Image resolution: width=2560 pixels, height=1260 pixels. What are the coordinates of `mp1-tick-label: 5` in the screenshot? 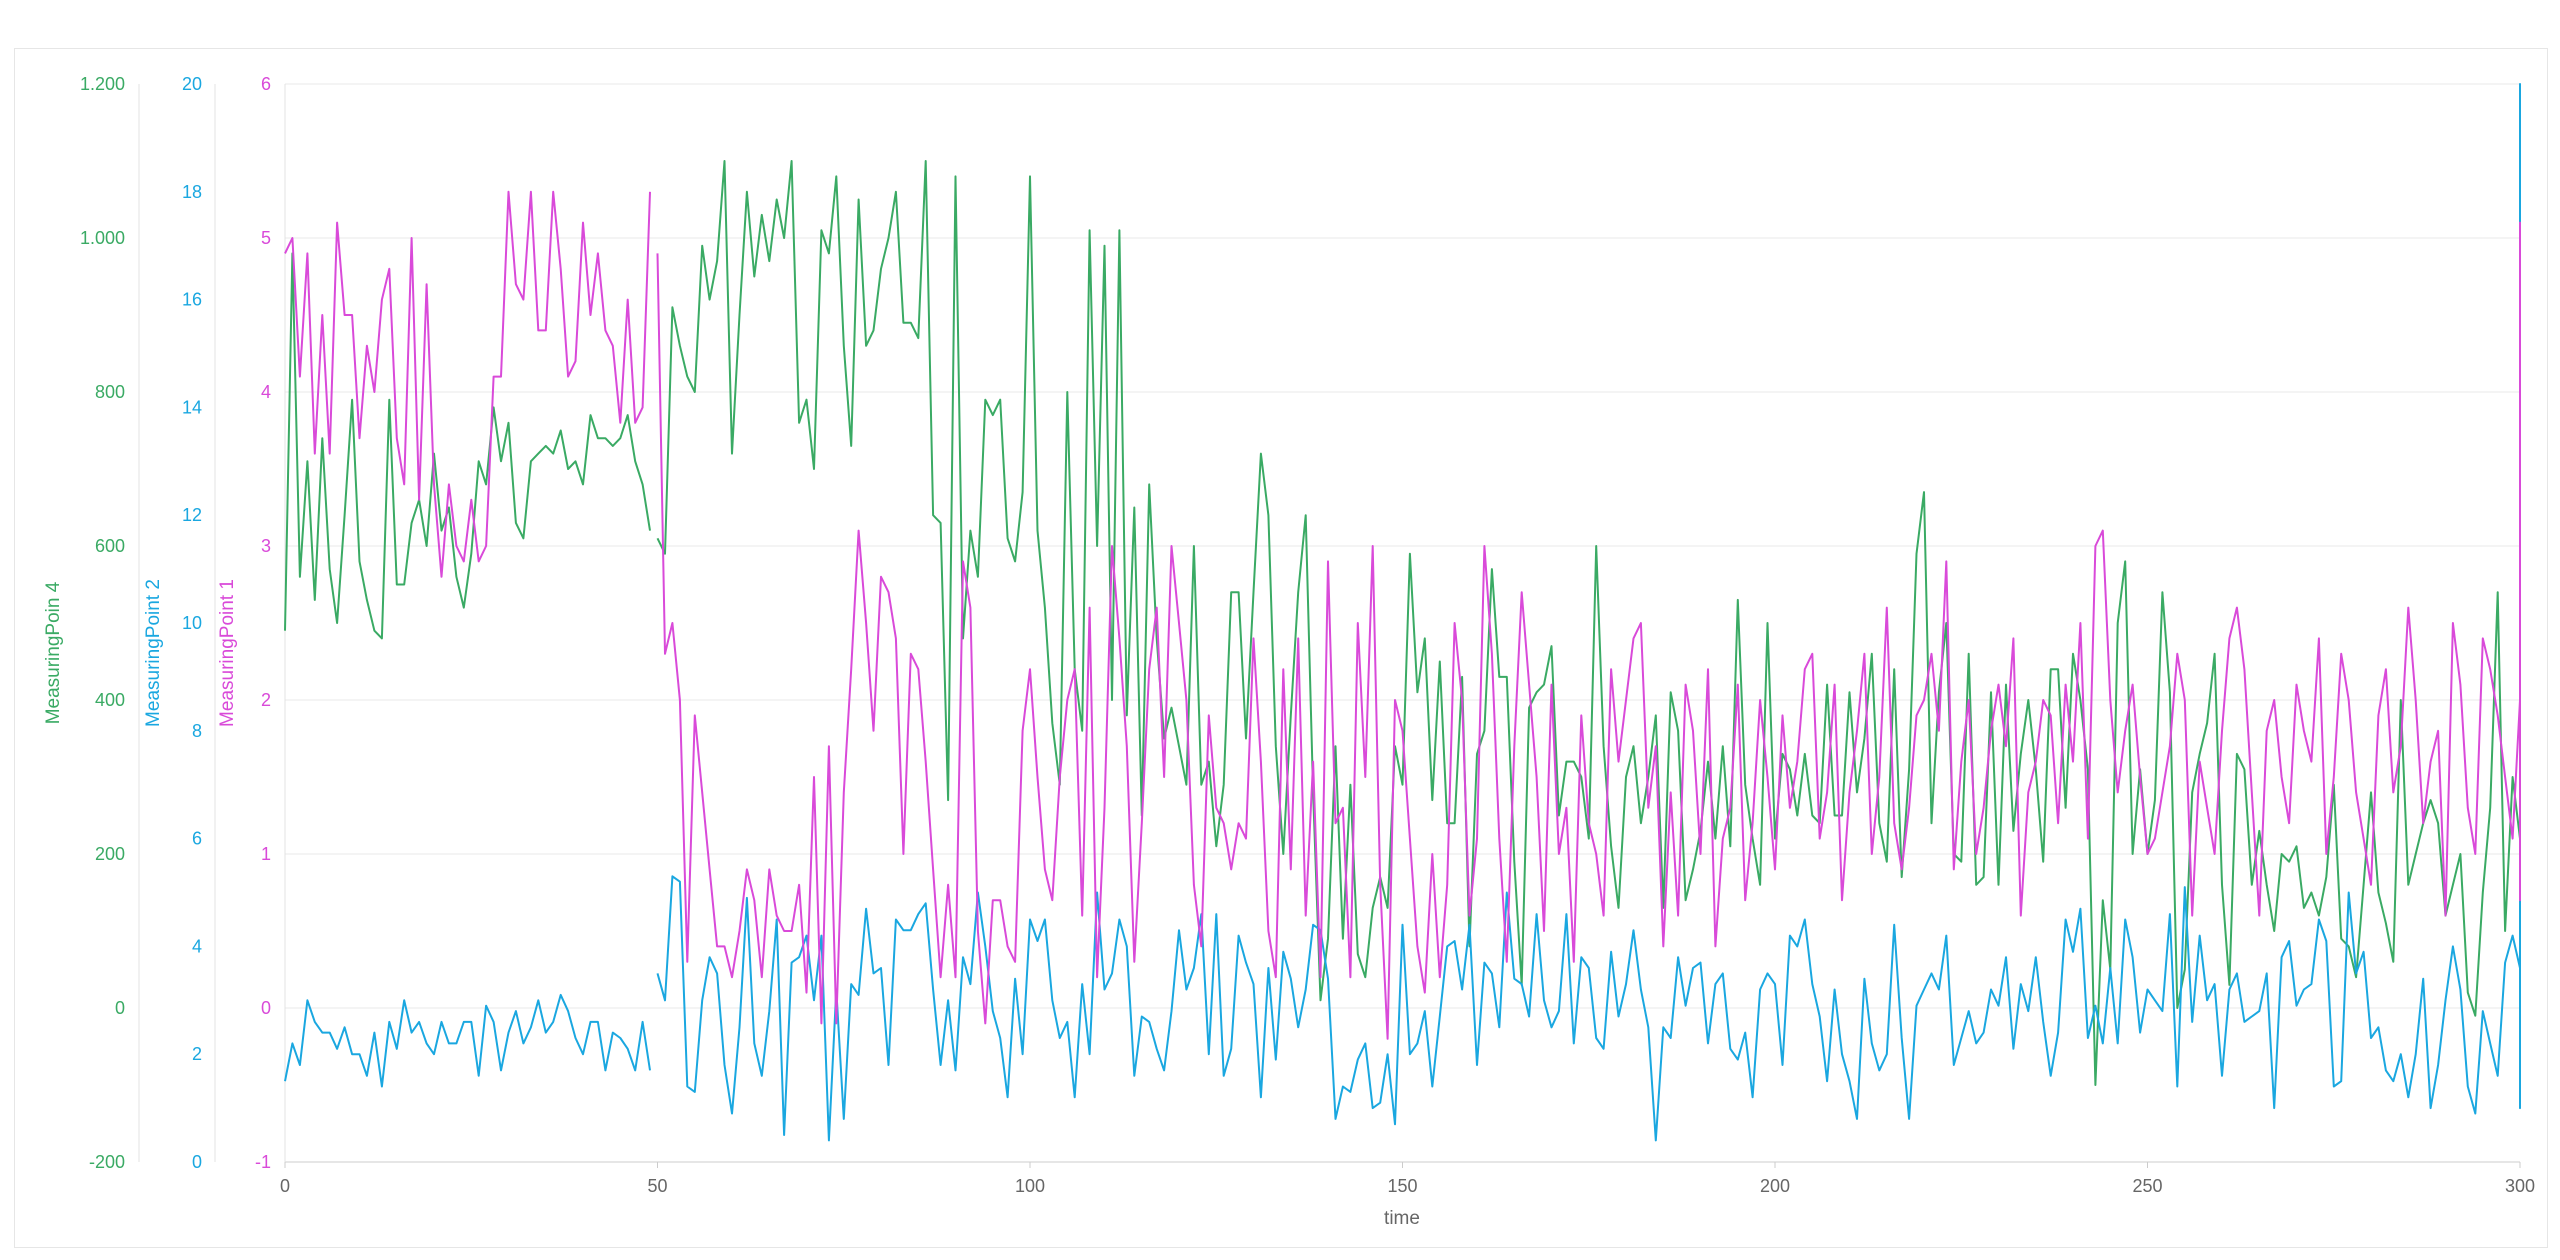 It's located at (266, 238).